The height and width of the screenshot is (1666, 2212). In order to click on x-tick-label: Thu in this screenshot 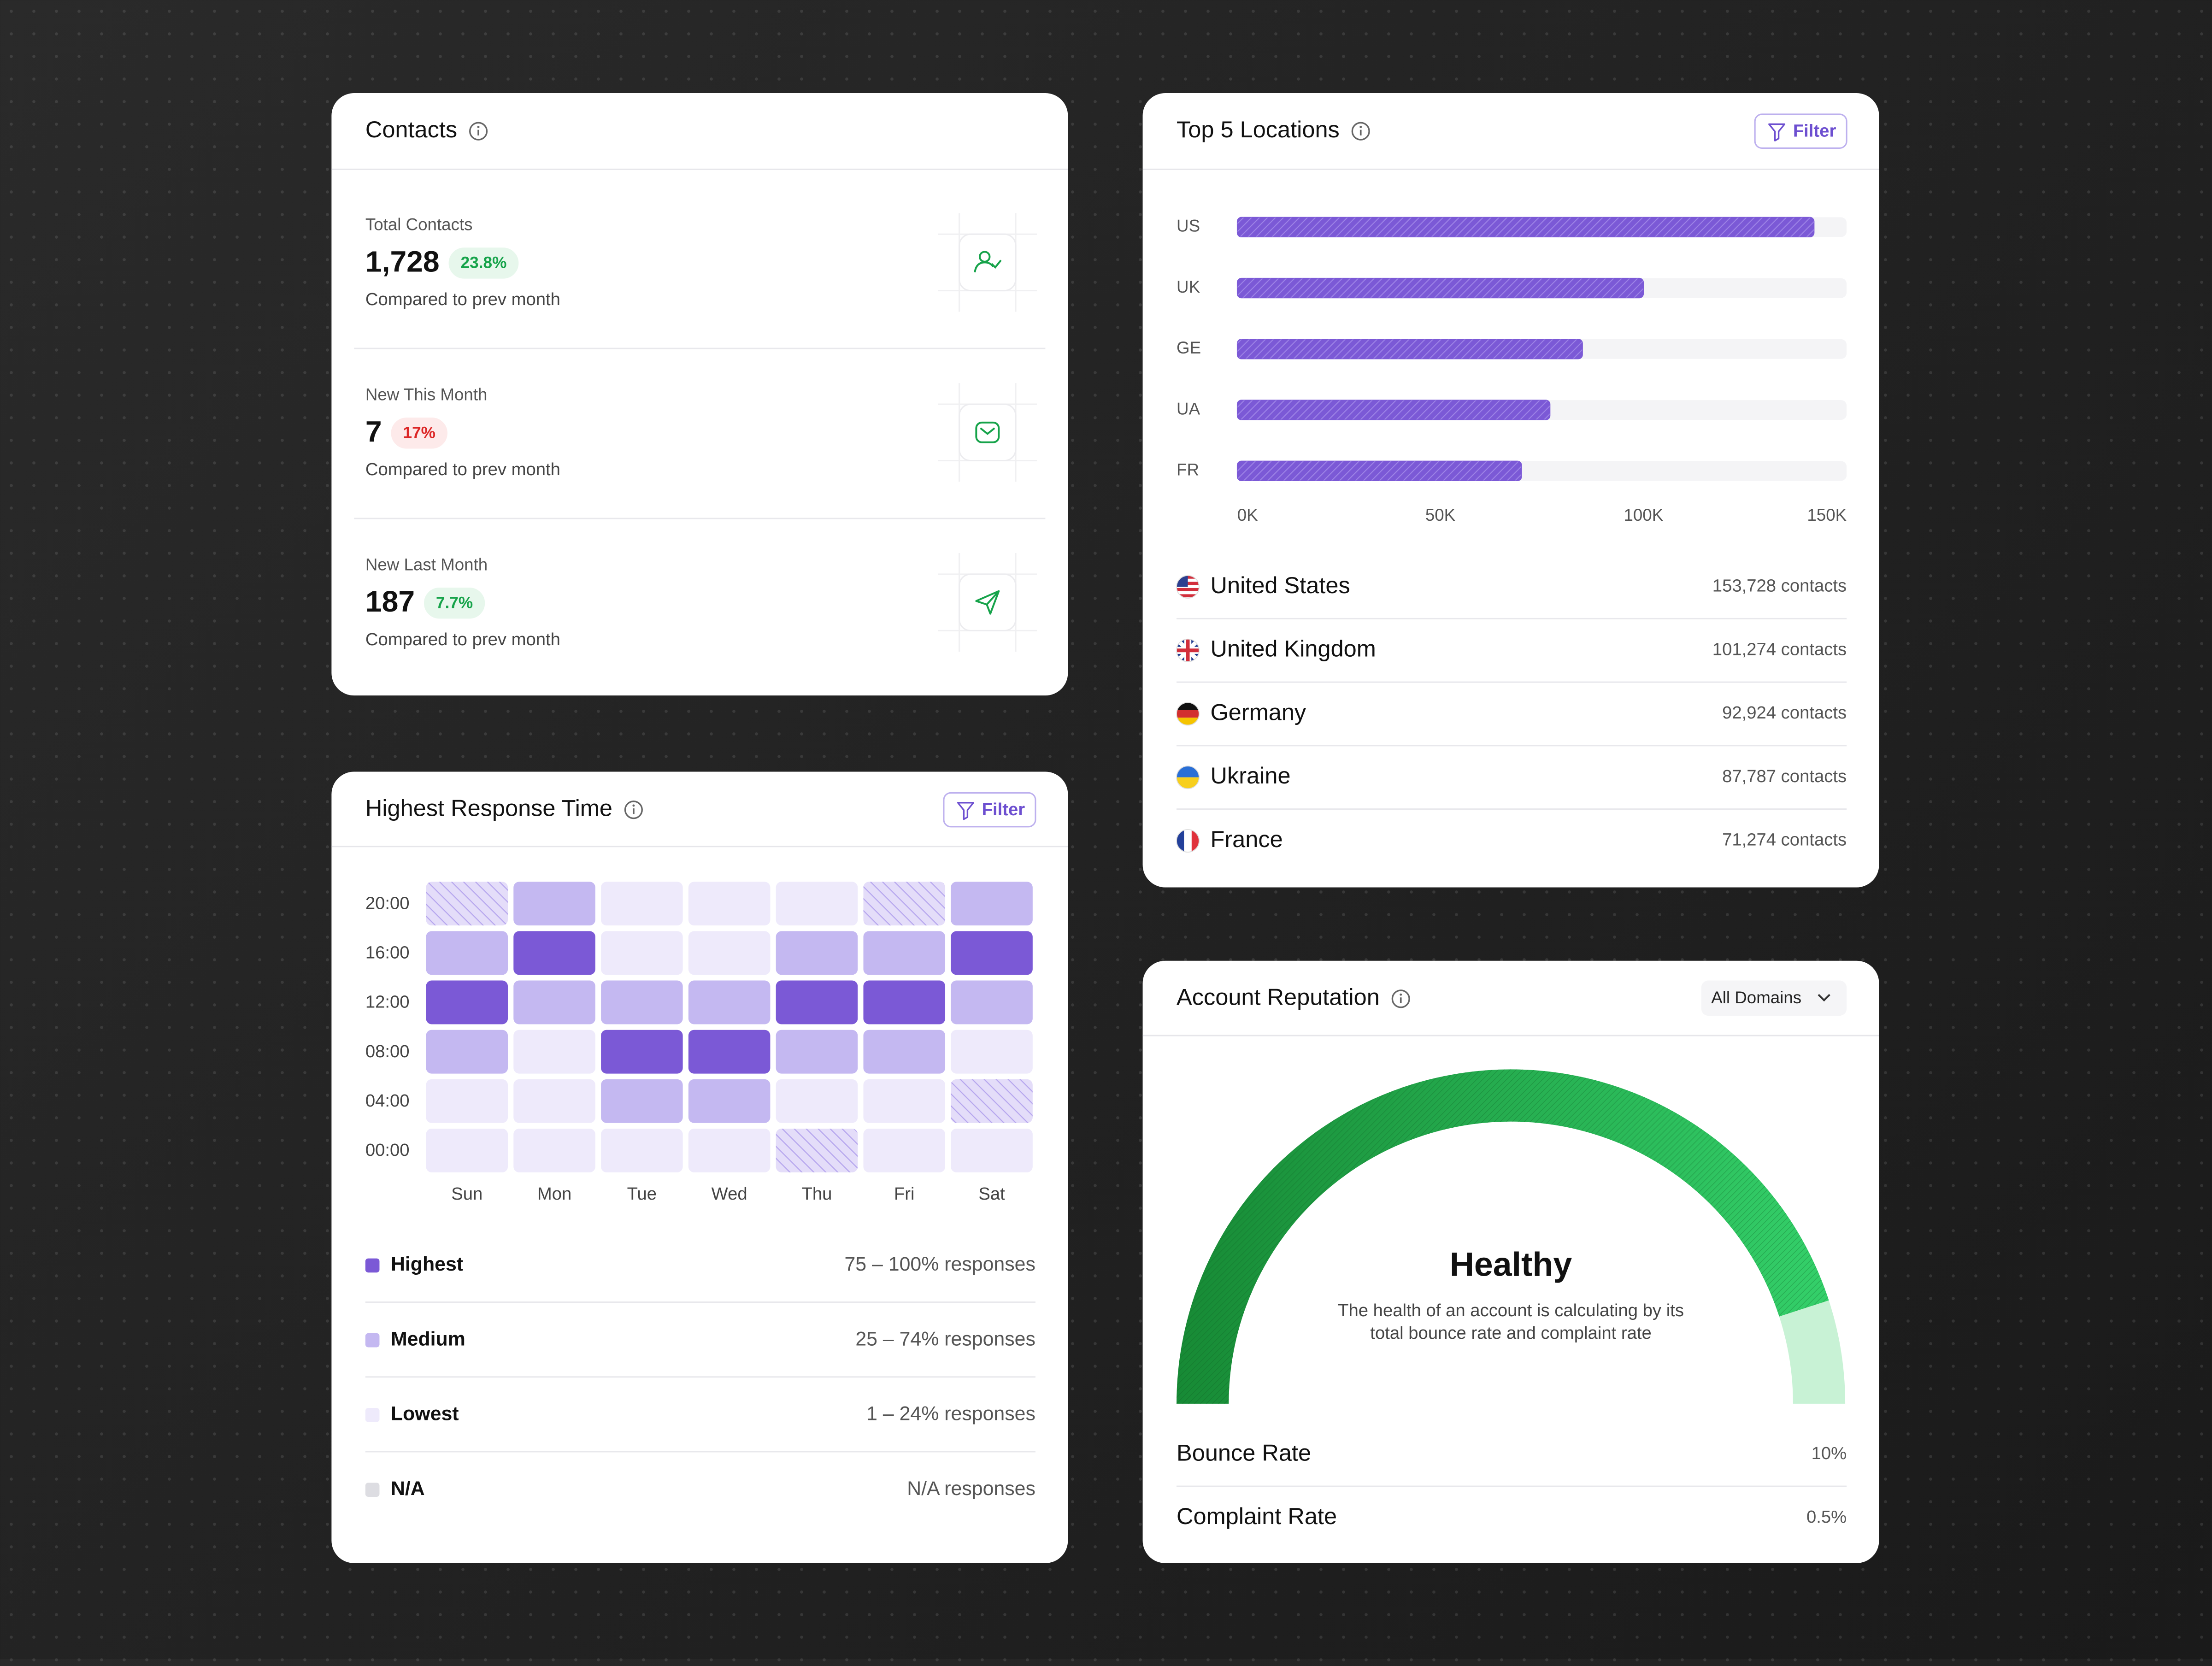, I will do `click(816, 1194)`.